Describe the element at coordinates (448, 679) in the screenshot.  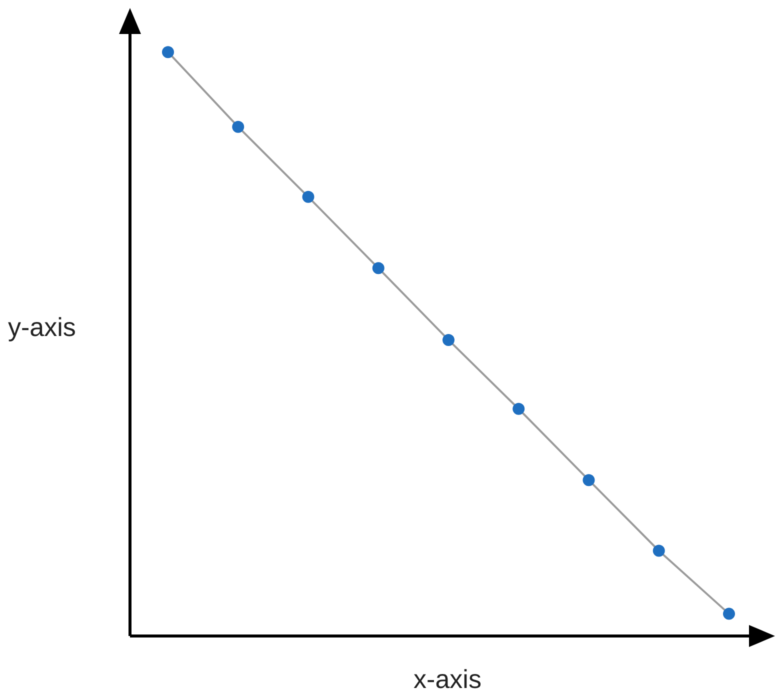
I see `x-axis-title: x-axis` at that location.